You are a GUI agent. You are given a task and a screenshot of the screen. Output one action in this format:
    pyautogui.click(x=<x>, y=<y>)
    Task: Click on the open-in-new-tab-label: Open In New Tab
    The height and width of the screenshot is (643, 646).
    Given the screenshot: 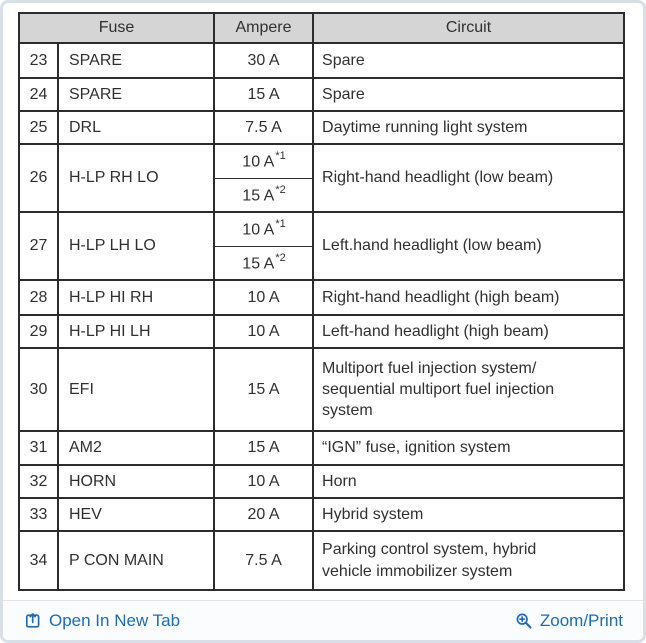 What is the action you would take?
    pyautogui.click(x=115, y=620)
    